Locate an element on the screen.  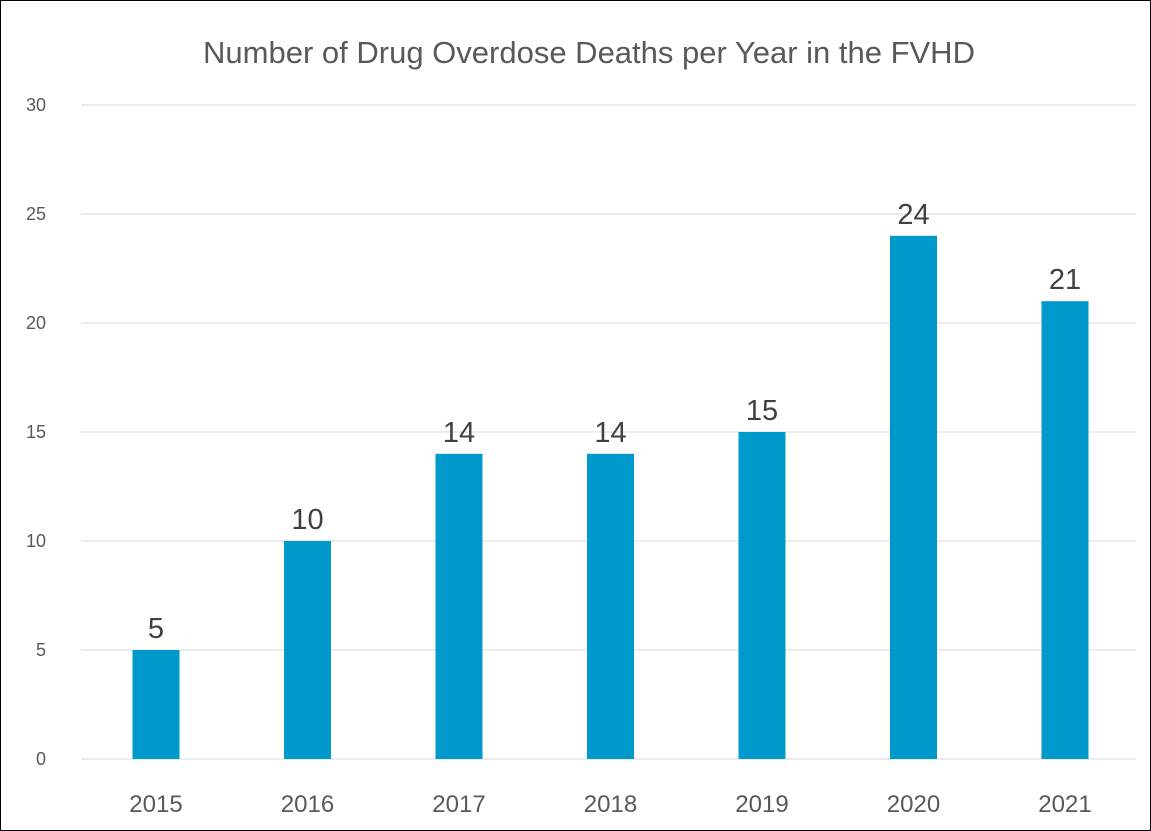
data-label: 24 is located at coordinates (913, 215).